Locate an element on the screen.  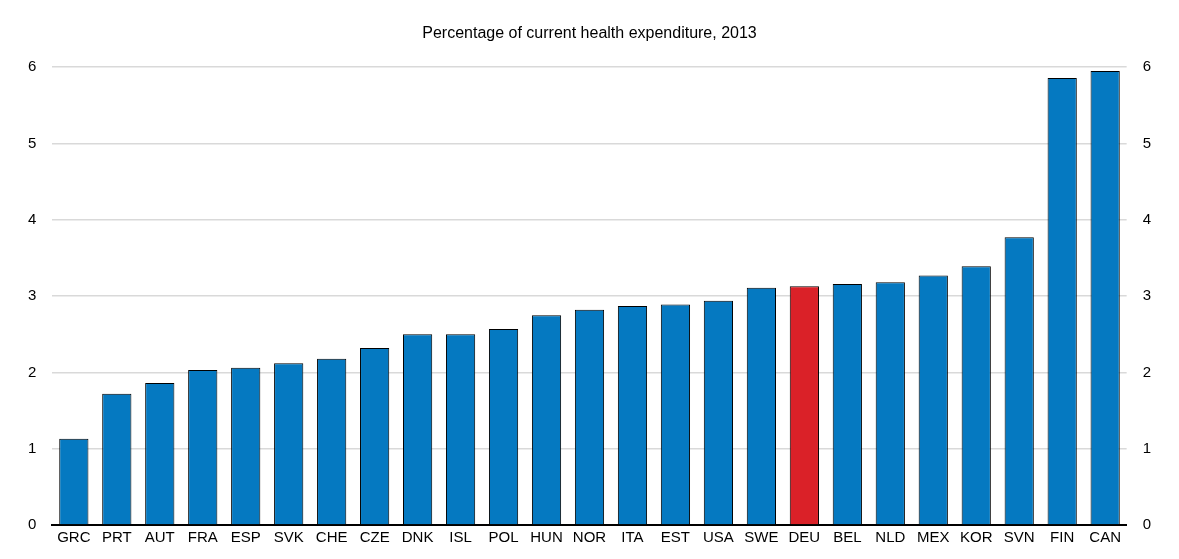
x-tick-label: FIN is located at coordinates (1062, 537).